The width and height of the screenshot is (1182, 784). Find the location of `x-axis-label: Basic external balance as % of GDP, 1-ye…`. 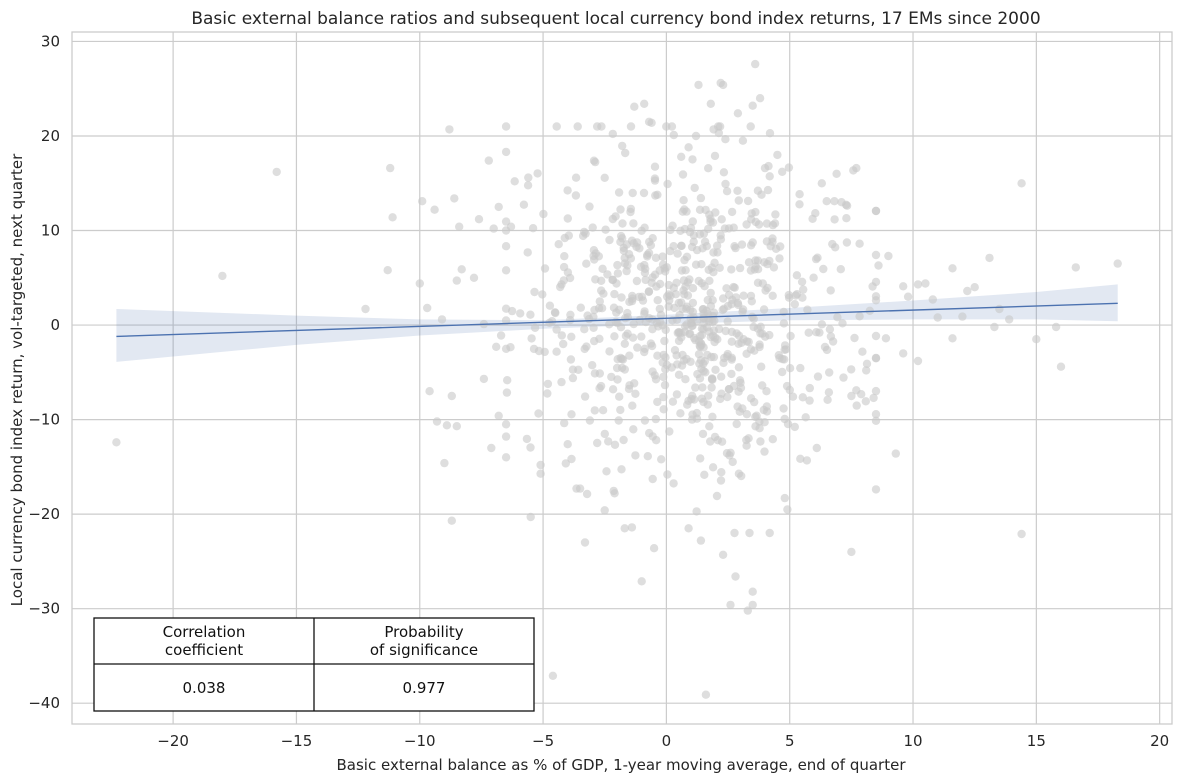

x-axis-label: Basic external balance as % of GDP, 1-ye… is located at coordinates (622, 765).